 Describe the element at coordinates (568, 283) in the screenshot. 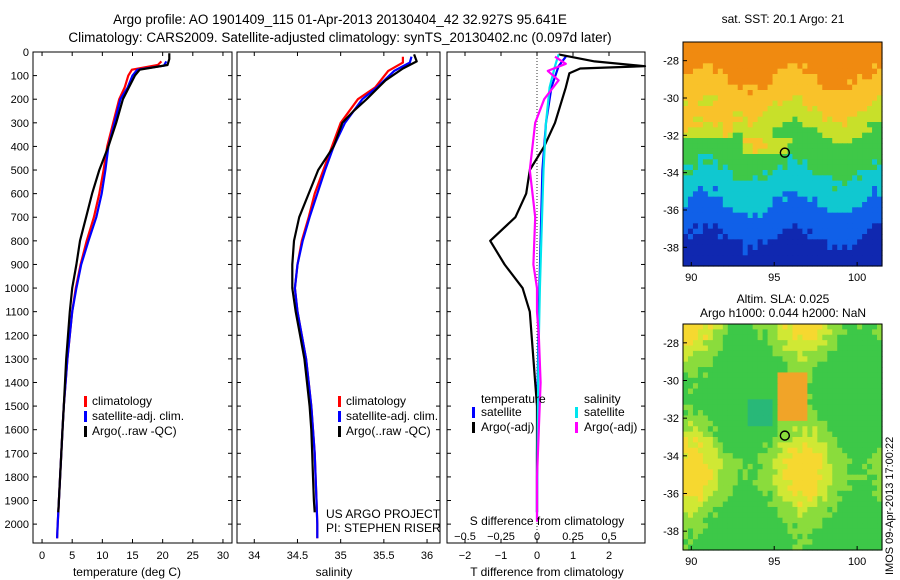

I see `series-line-temperature-argo-adj-` at that location.